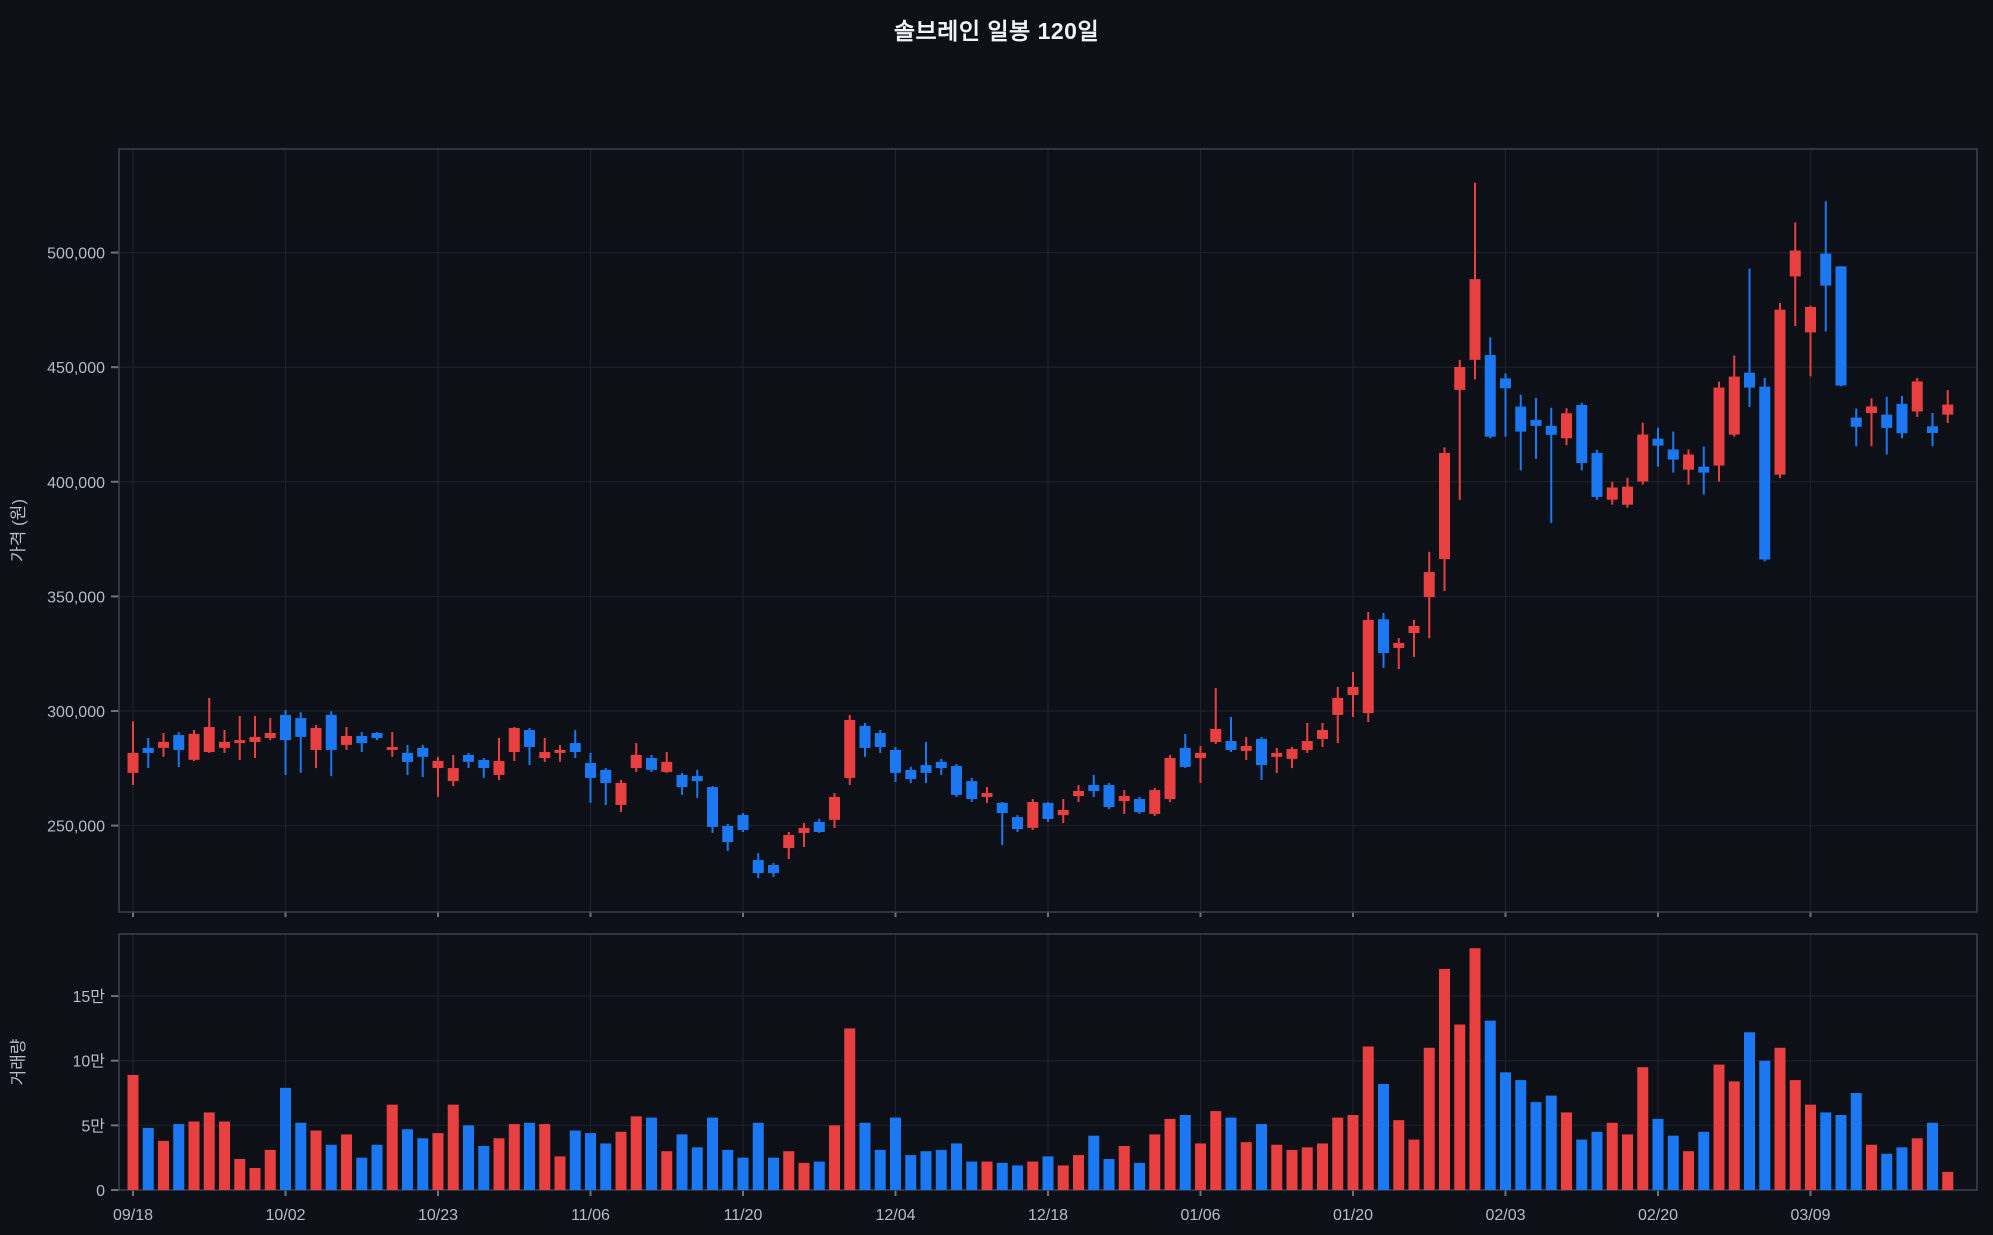  What do you see at coordinates (1200, 1215) in the screenshot?
I see `x-tick-label: 01/06` at bounding box center [1200, 1215].